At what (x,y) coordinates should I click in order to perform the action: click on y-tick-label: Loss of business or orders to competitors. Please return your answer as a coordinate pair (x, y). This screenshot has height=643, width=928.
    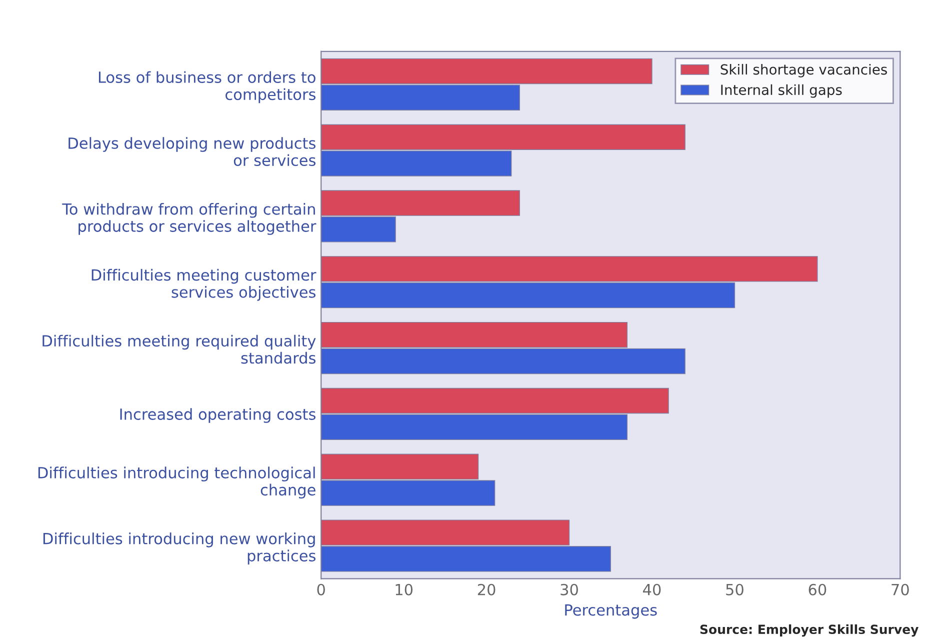
    Looking at the image, I should click on (207, 87).